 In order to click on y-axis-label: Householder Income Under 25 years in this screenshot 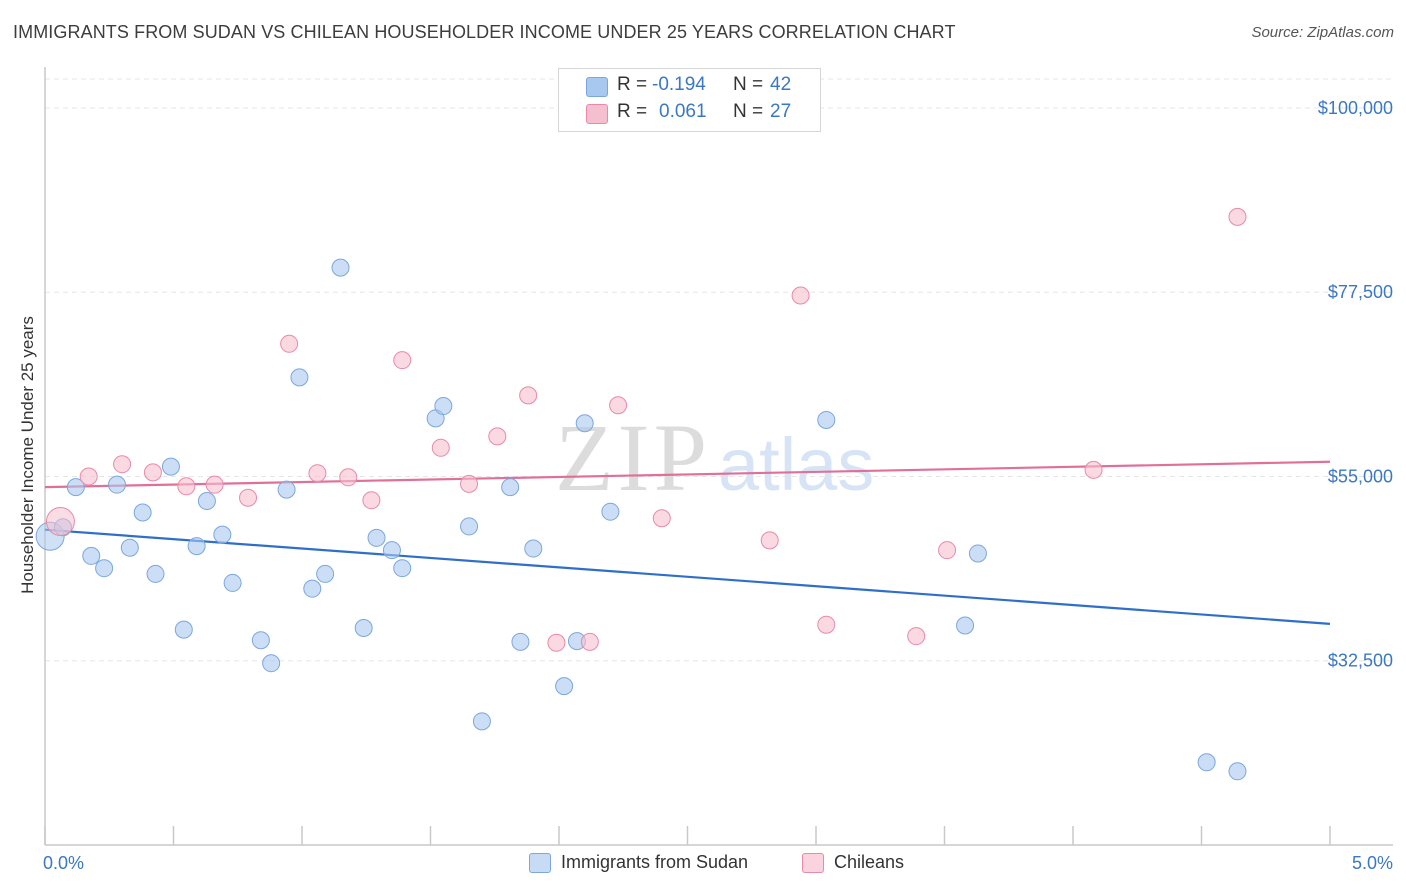, I will do `click(27, 455)`.